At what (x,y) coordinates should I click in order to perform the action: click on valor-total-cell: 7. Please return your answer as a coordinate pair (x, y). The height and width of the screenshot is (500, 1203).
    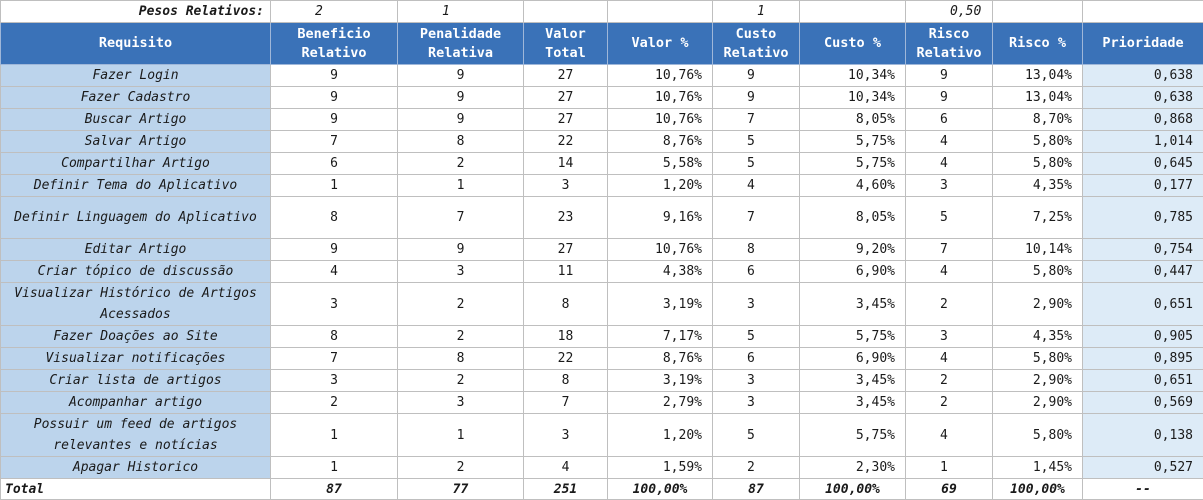
    Looking at the image, I should click on (566, 403).